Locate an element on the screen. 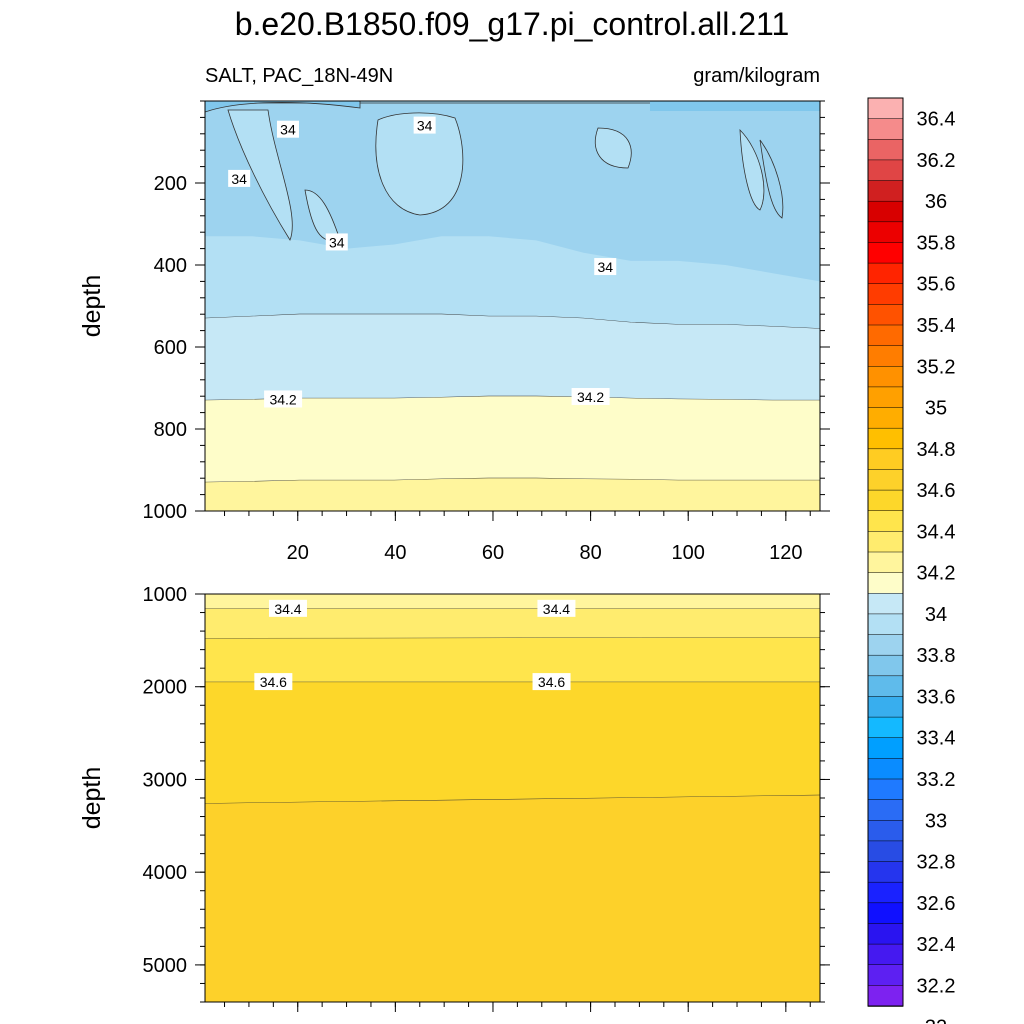 This screenshot has width=1024, height=1024. colorbar-label: 34.6 is located at coordinates (936, 491).